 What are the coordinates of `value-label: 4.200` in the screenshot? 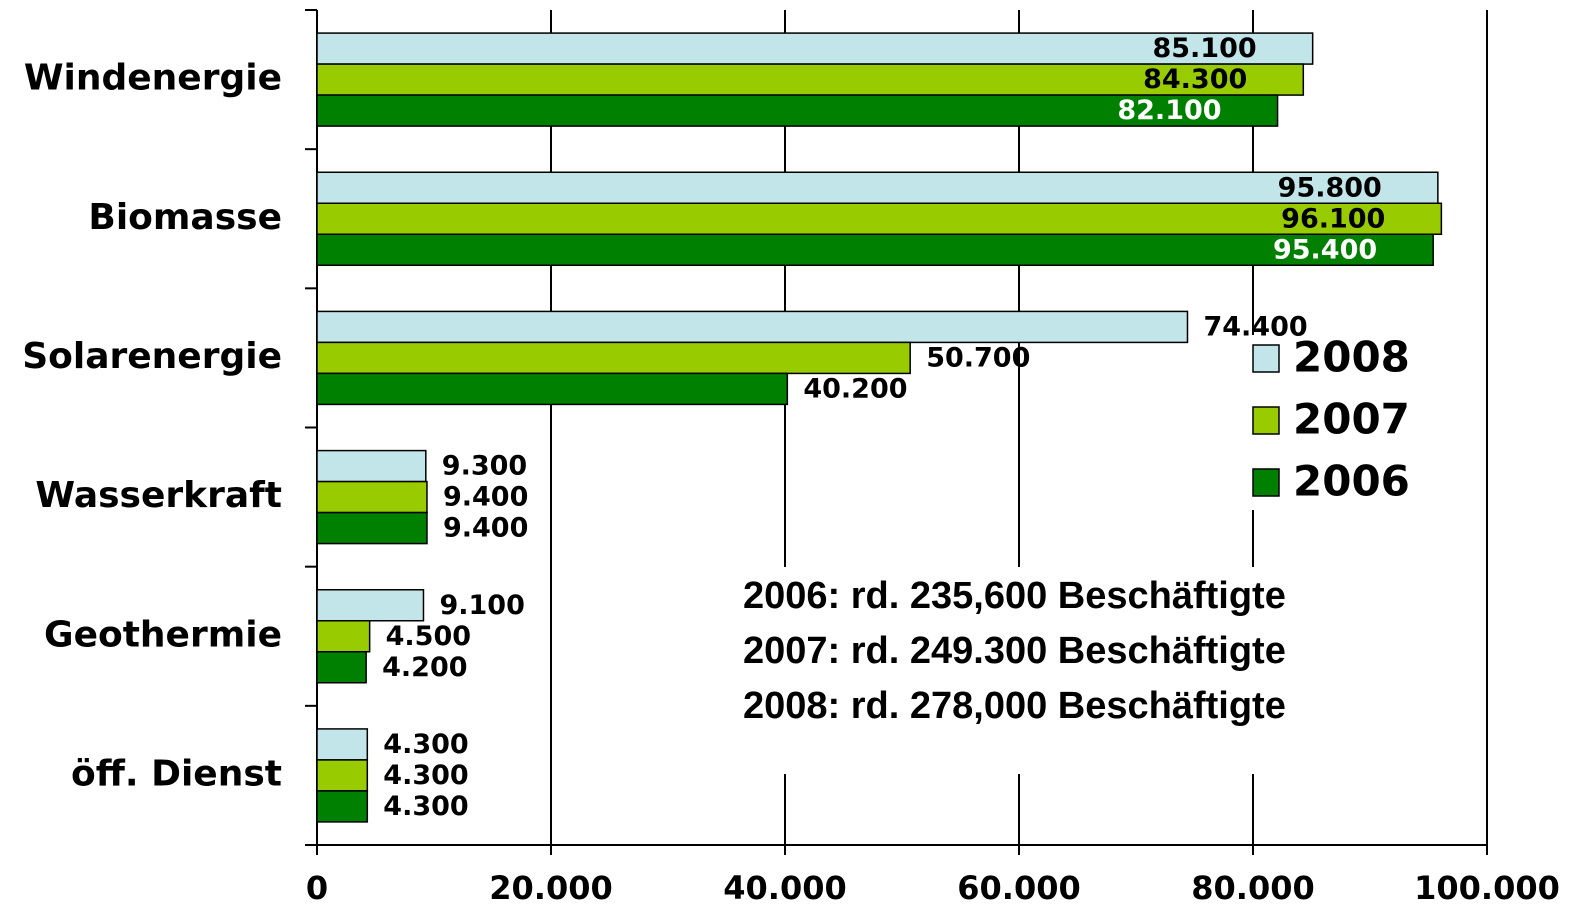 It's located at (424, 667).